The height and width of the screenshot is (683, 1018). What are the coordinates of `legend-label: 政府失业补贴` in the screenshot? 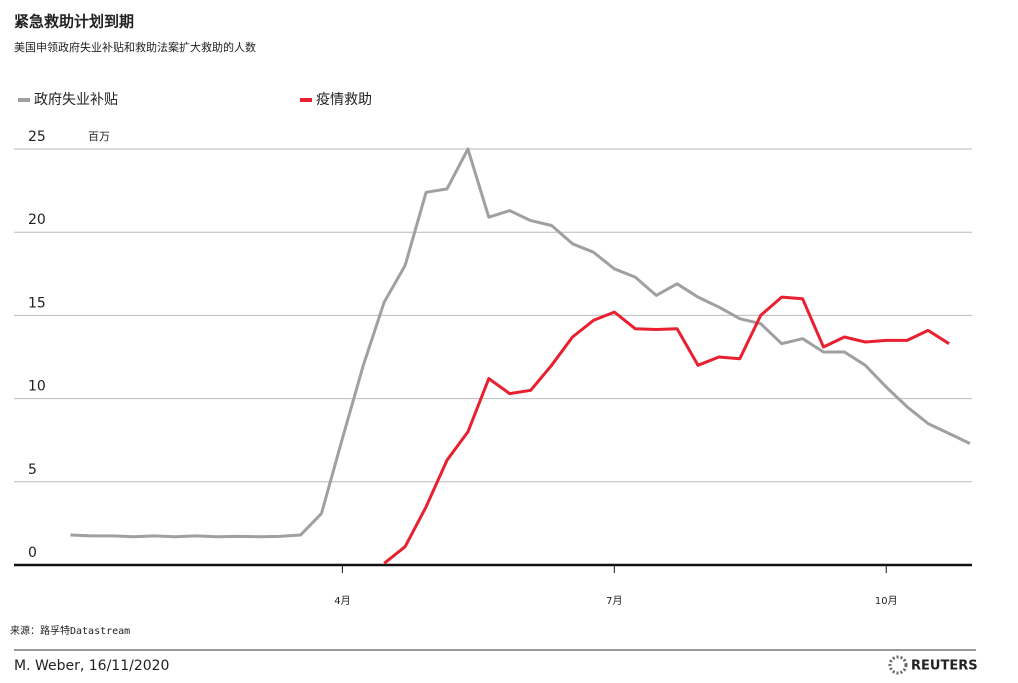 It's located at (76, 100).